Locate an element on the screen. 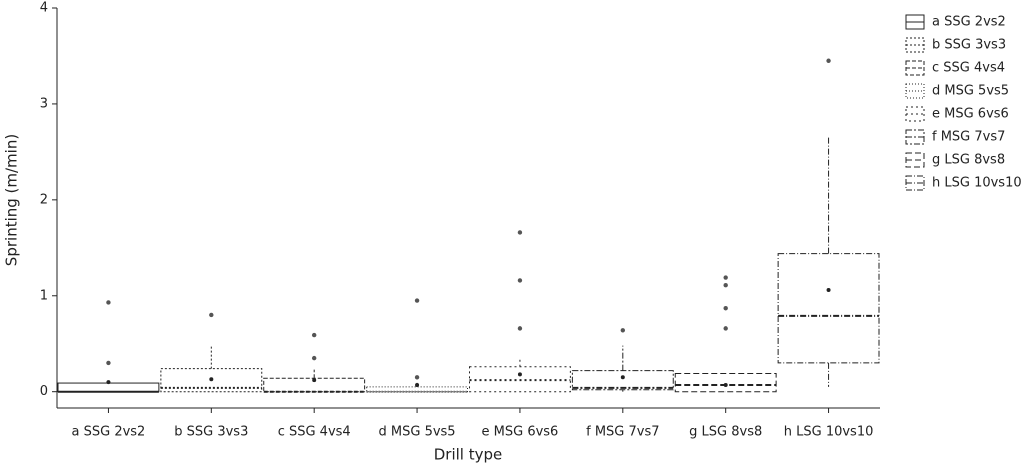 The width and height of the screenshot is (1026, 470). legend-label: f MSG 7vs7 is located at coordinates (968, 137).